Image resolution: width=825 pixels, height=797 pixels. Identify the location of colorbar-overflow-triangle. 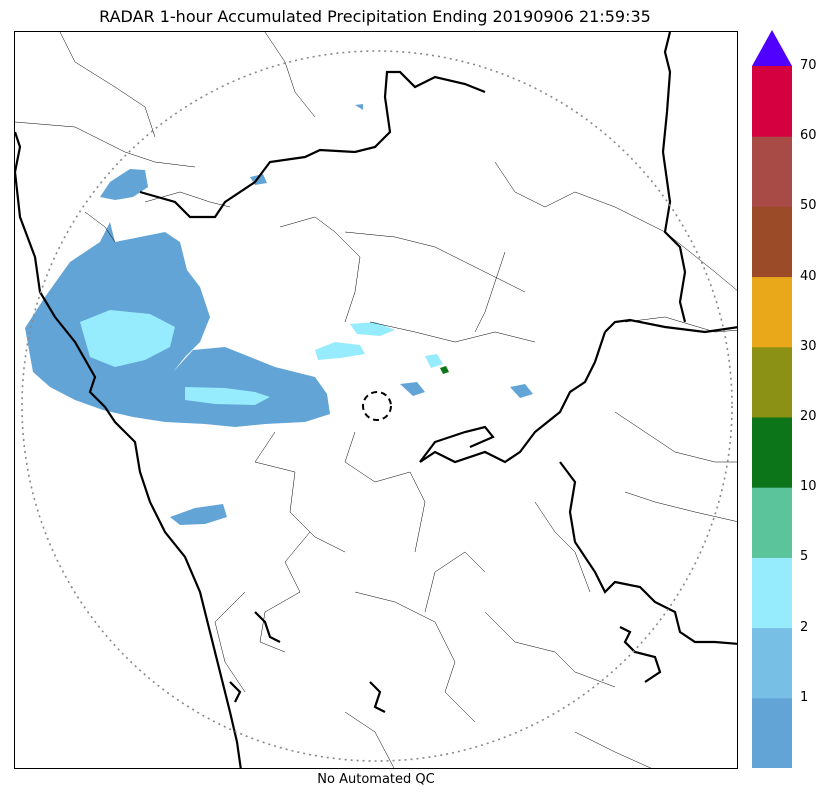
(772, 48).